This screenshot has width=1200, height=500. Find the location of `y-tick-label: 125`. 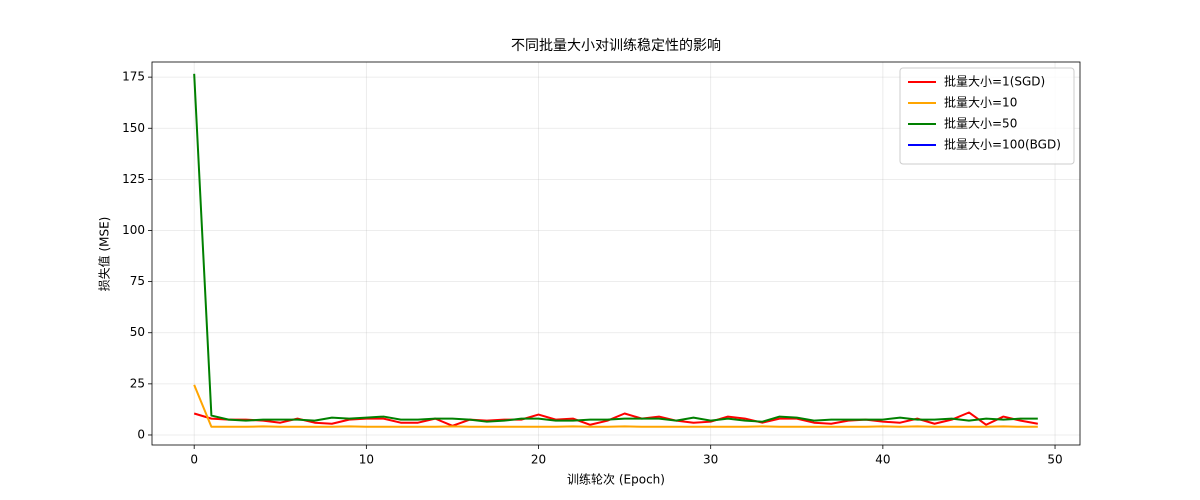

y-tick-label: 125 is located at coordinates (133, 179).